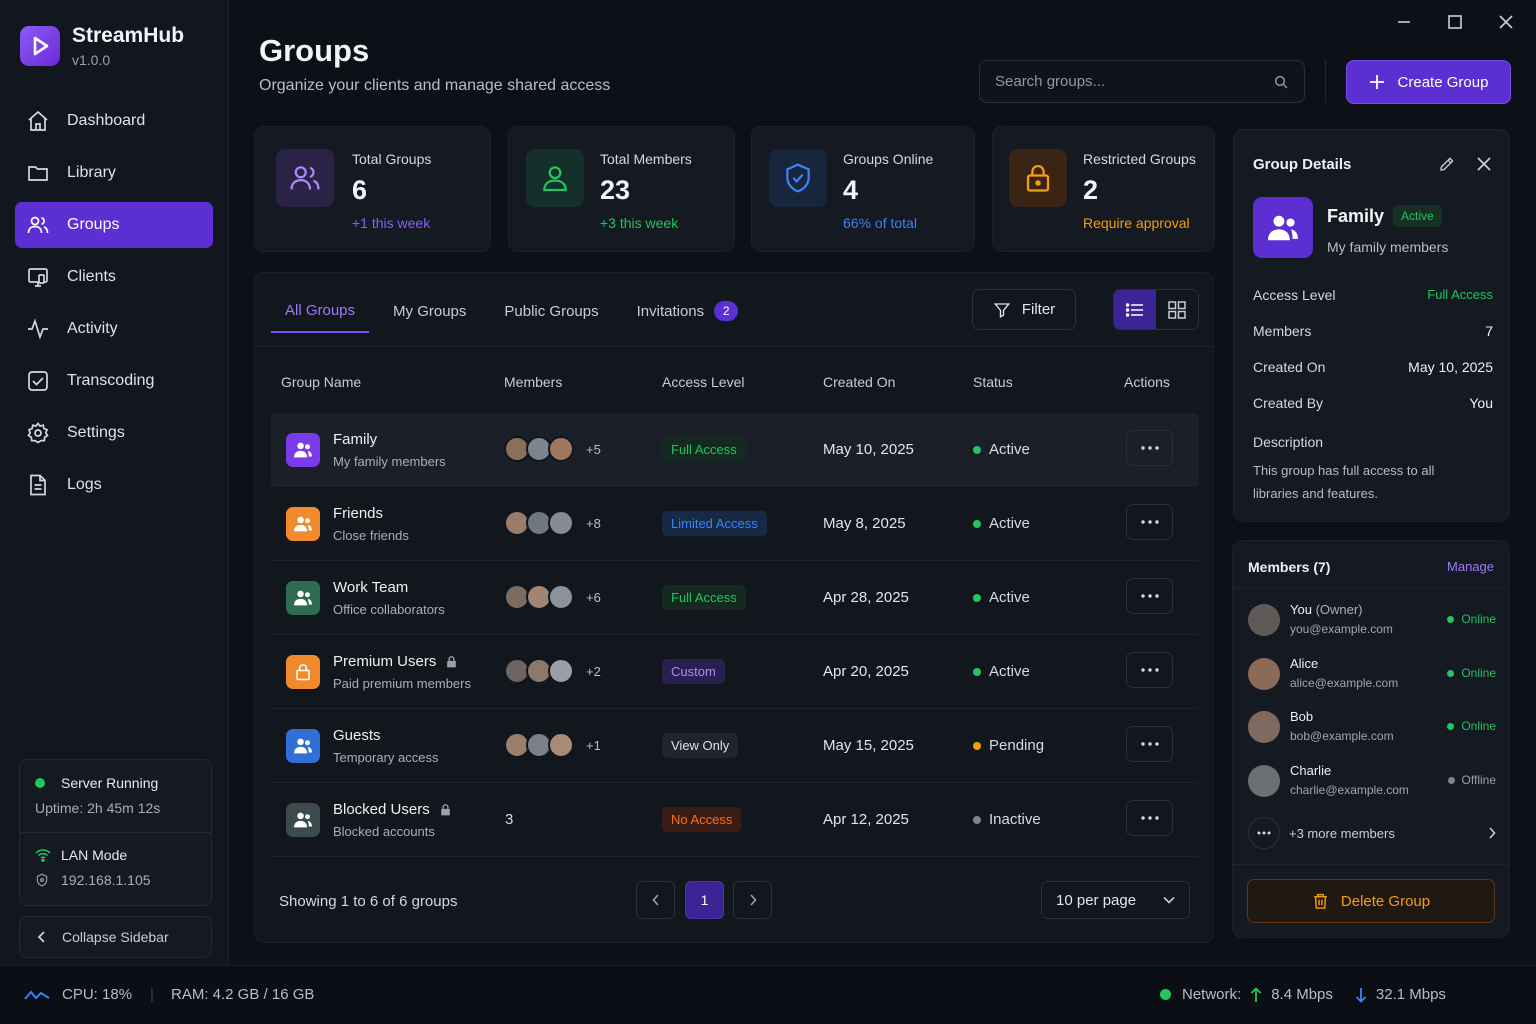  What do you see at coordinates (321, 382) in the screenshot?
I see `column-header-name: Group Name` at bounding box center [321, 382].